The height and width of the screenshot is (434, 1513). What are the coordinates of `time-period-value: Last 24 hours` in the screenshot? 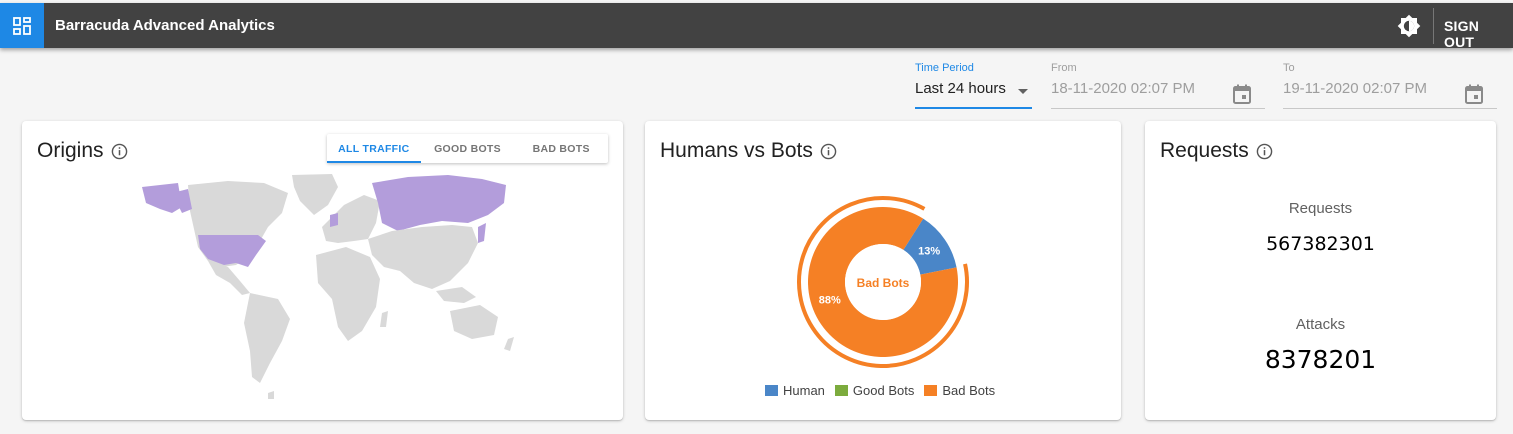 It's located at (960, 88).